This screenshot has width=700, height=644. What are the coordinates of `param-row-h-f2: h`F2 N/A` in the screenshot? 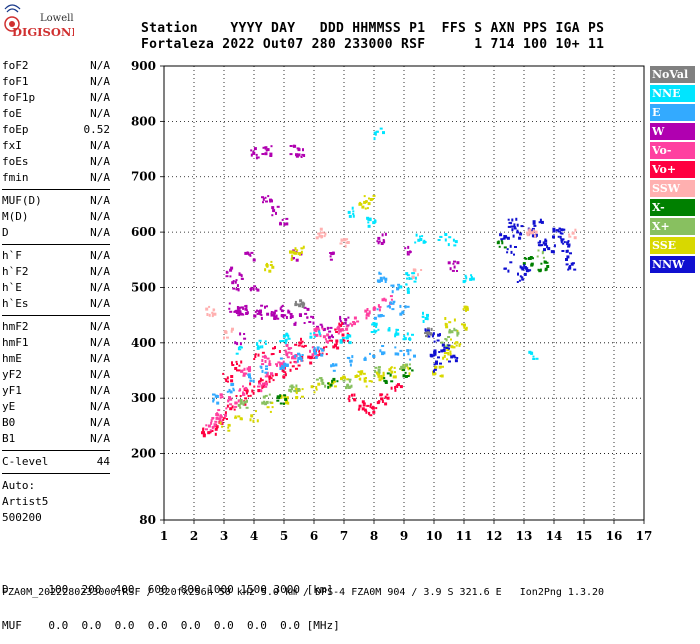 It's located at (56, 272).